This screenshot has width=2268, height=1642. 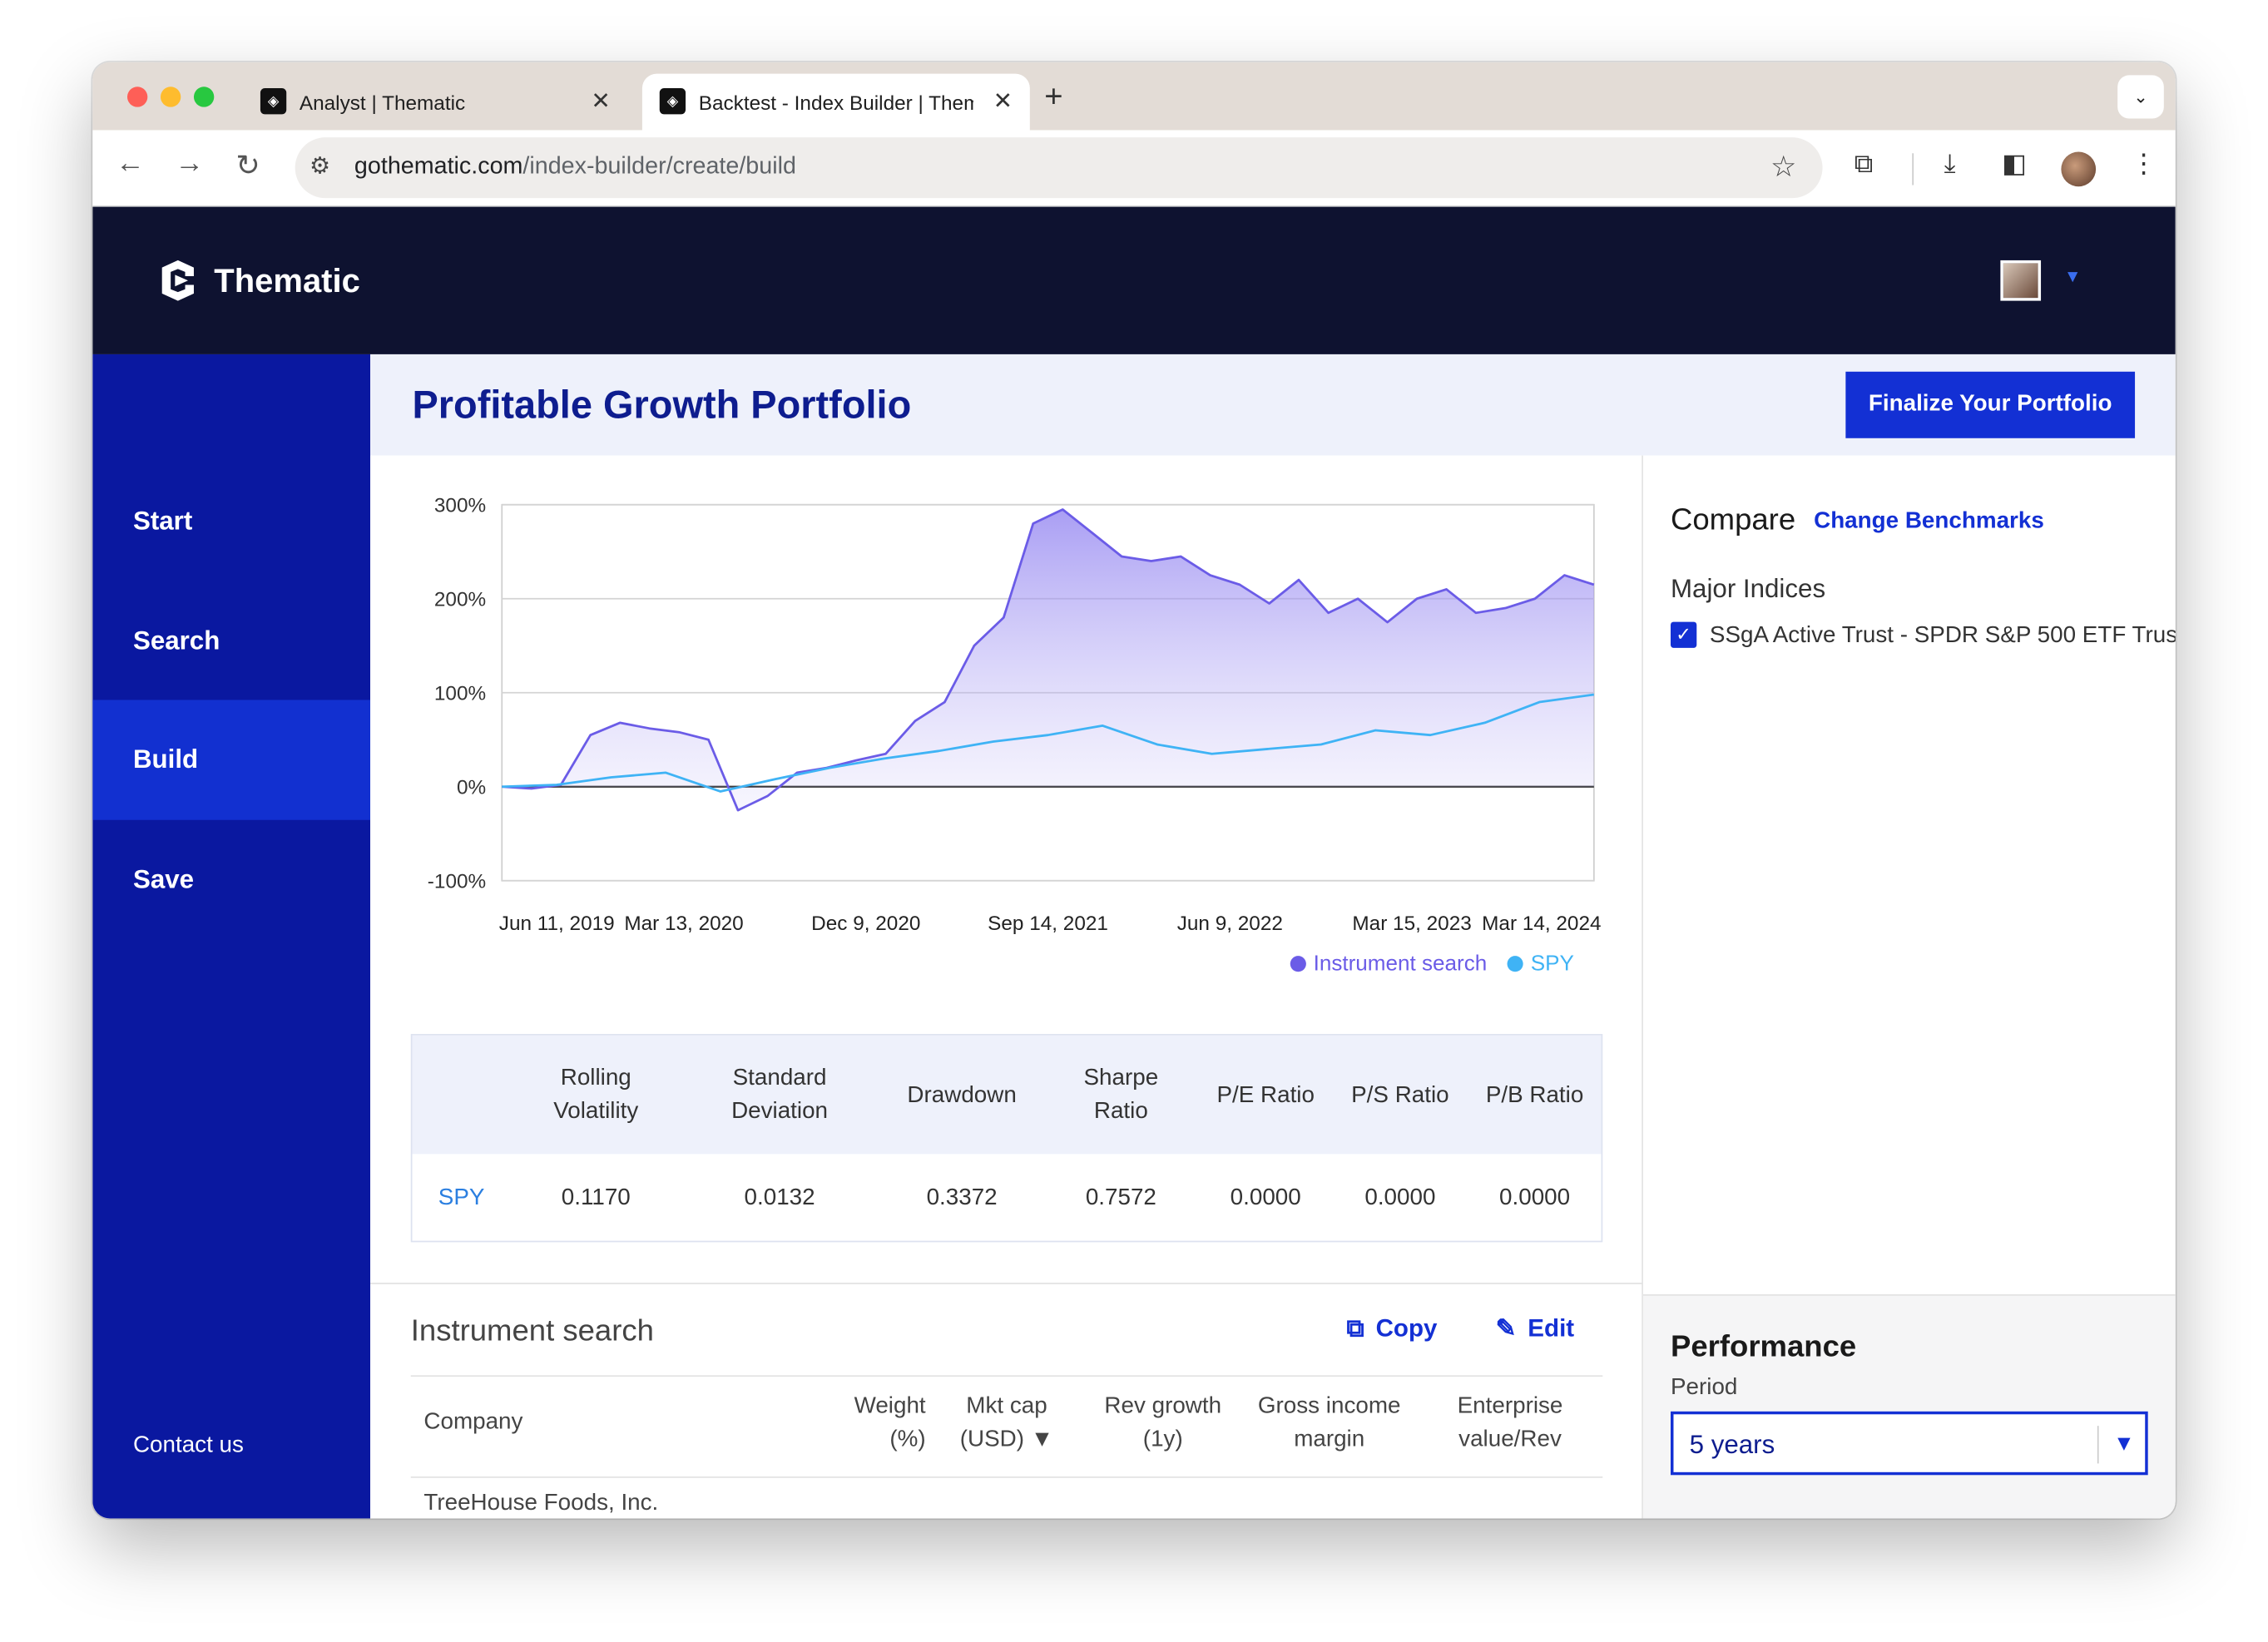 What do you see at coordinates (460, 693) in the screenshot?
I see `y-tick-label: 100%` at bounding box center [460, 693].